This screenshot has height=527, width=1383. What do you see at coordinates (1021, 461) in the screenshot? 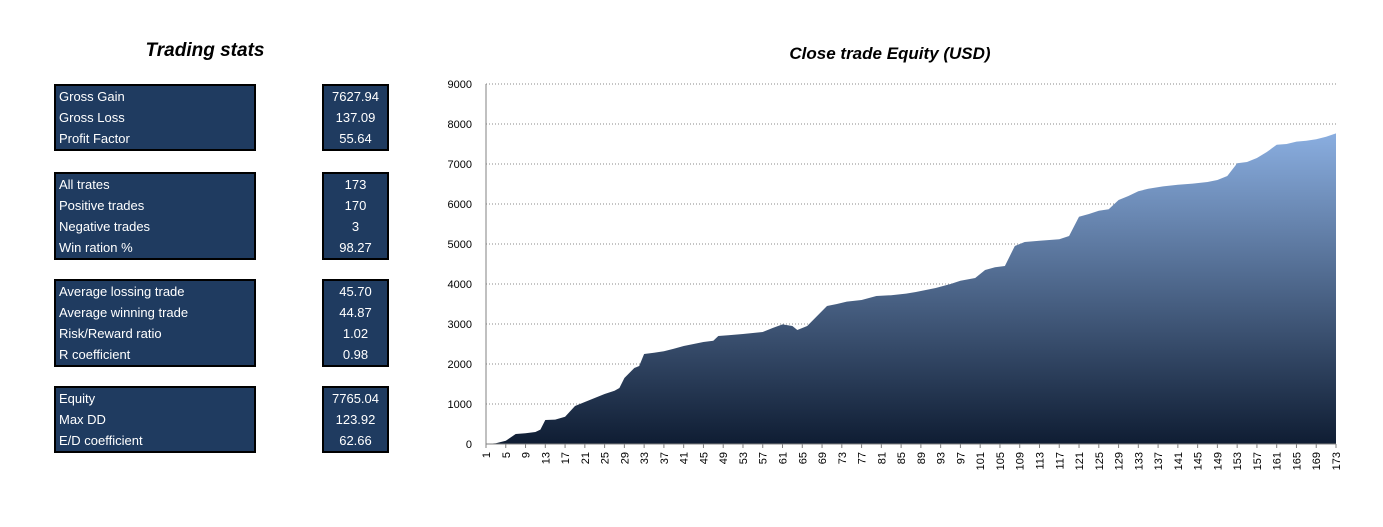
I see `x-tick-label: 109` at bounding box center [1021, 461].